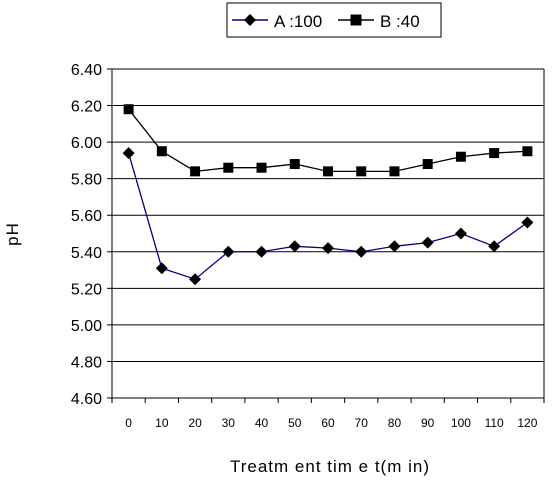 The image size is (552, 484). What do you see at coordinates (86, 180) in the screenshot?
I see `y-tick-label: 5.80` at bounding box center [86, 180].